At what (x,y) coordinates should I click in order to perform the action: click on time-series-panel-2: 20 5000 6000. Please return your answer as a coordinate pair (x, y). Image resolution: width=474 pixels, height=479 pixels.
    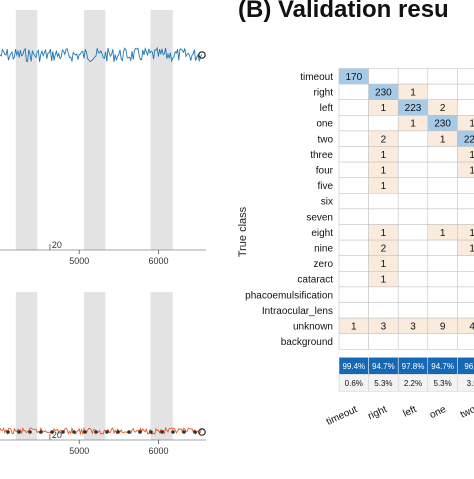
    Looking at the image, I should click on (103, 374).